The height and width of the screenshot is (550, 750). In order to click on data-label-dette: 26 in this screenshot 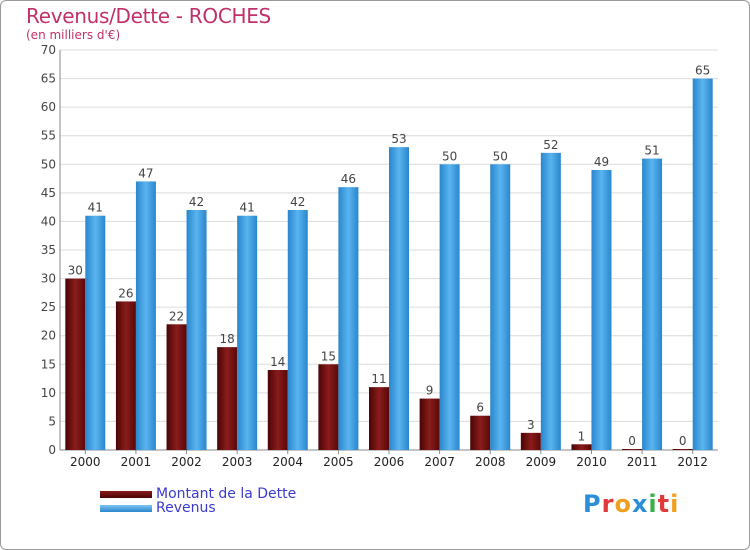, I will do `click(125, 293)`.